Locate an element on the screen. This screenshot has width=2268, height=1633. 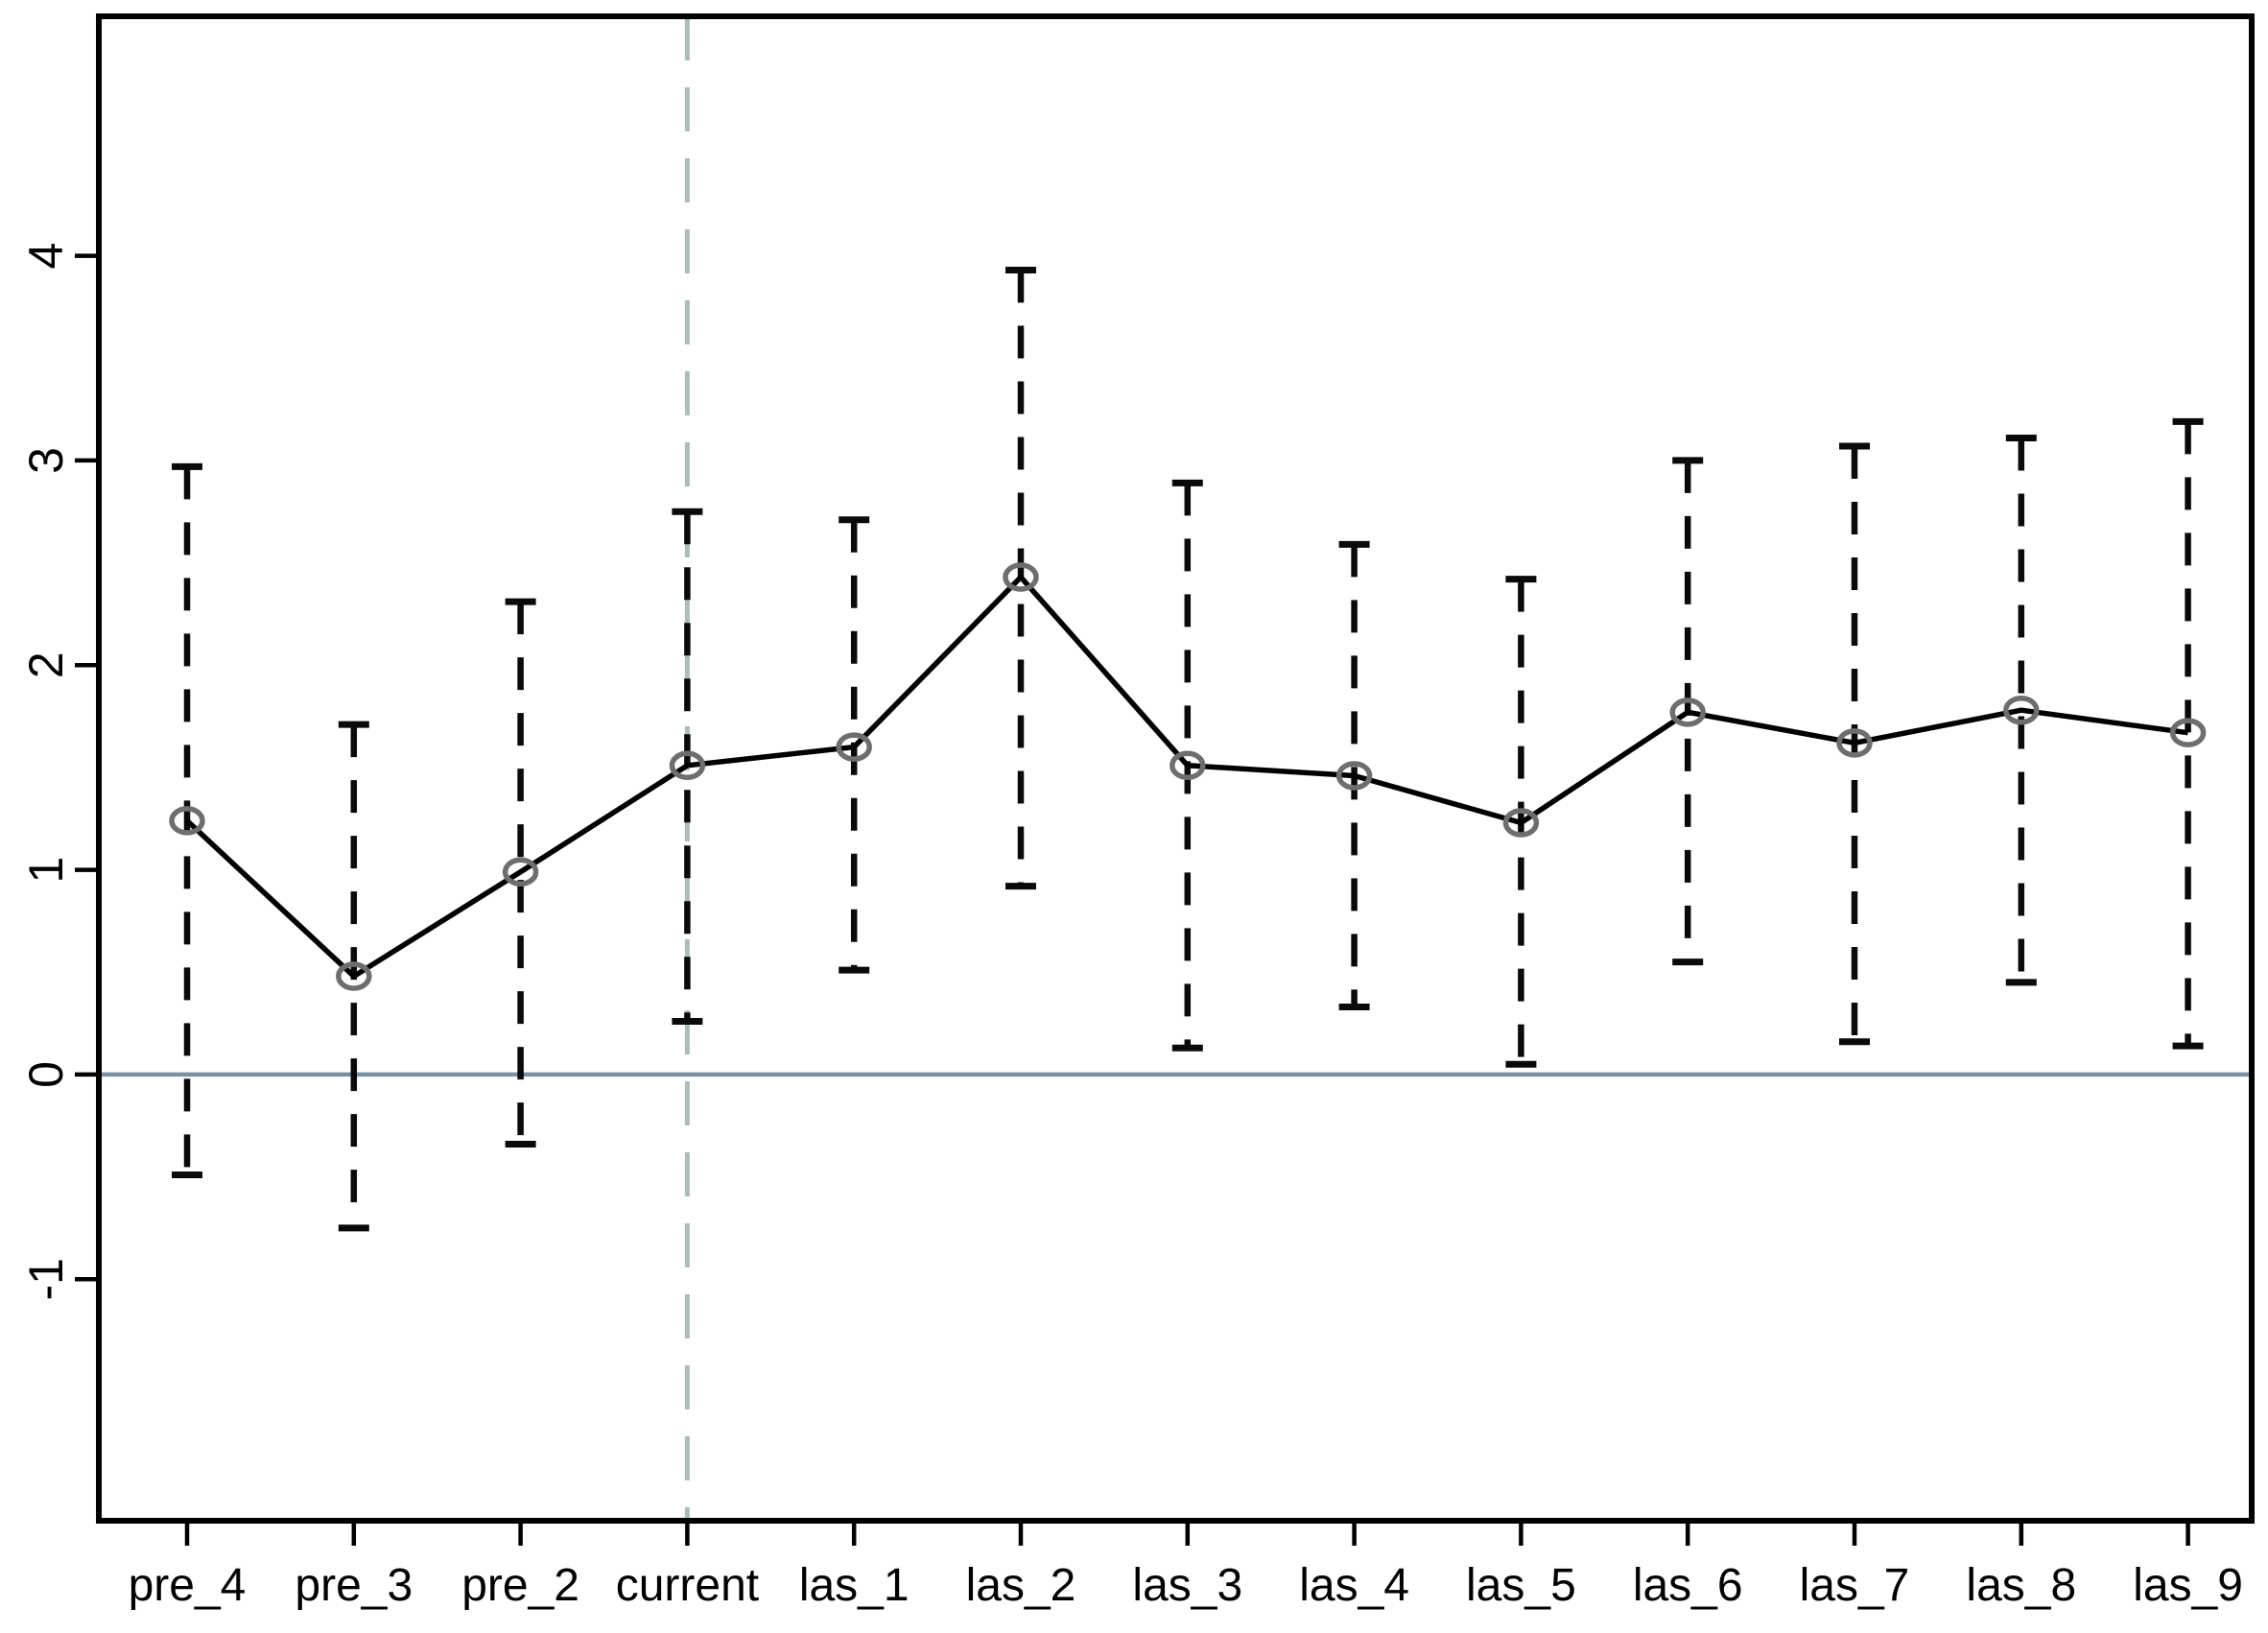
x-tick-label: pre_2 is located at coordinates (520, 1585).